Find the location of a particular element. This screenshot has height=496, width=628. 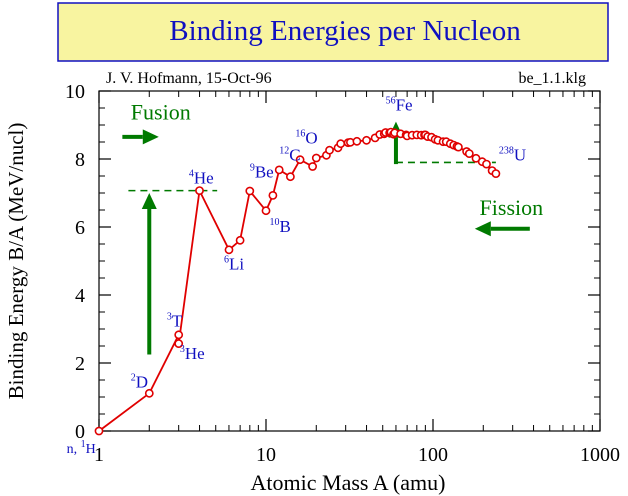

y-axis-label: Binding Energy B/A (MeV/nucl) is located at coordinates (16, 261).